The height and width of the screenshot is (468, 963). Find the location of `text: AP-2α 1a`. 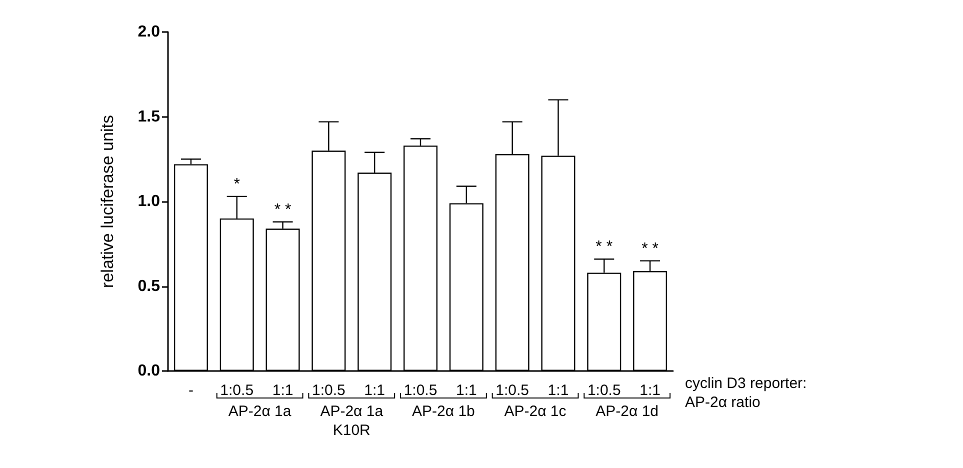

text: AP-2α 1a is located at coordinates (260, 411).